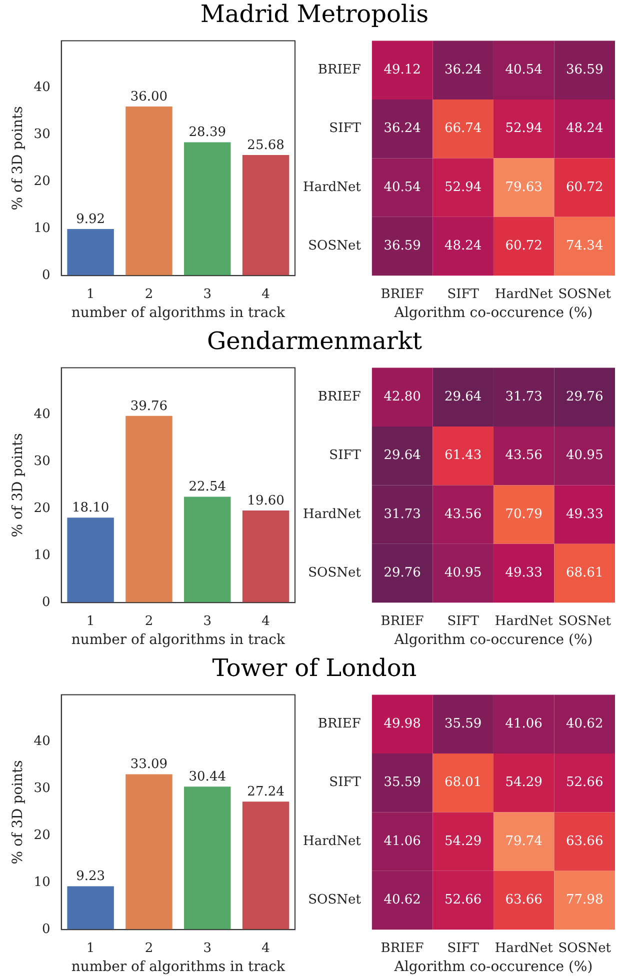 The image size is (629, 977). Describe the element at coordinates (207, 132) in the screenshot. I see `data-label: 28.39` at that location.